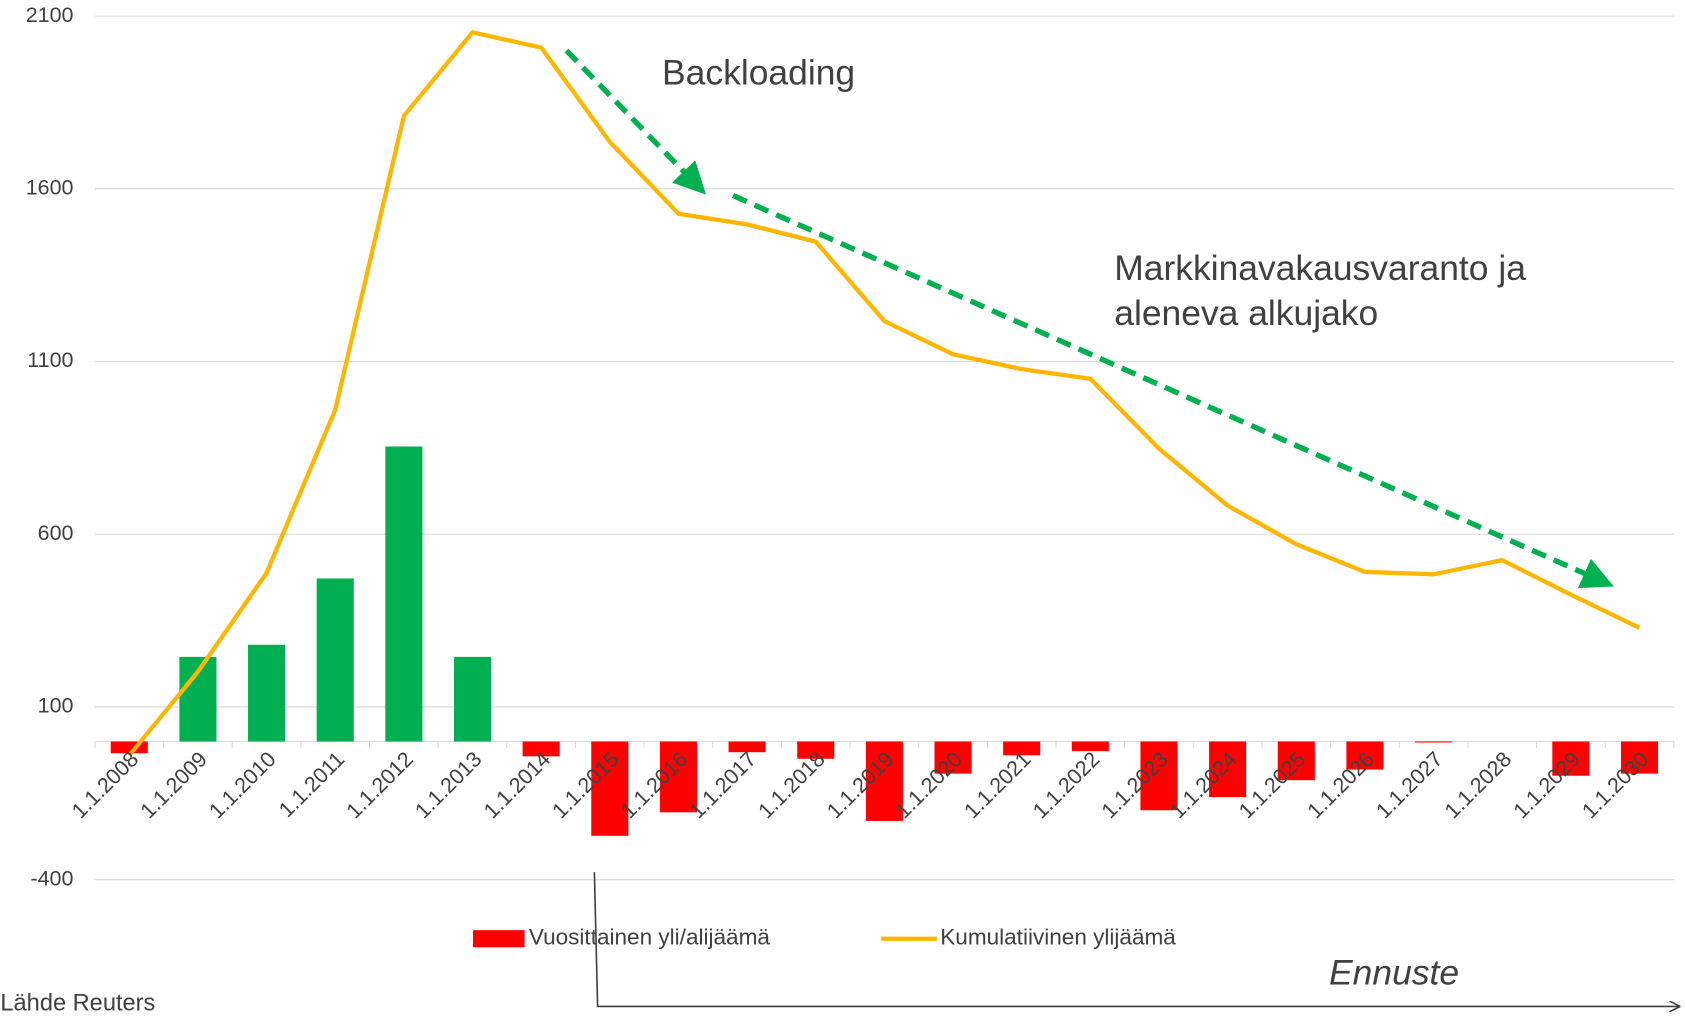  What do you see at coordinates (174, 785) in the screenshot?
I see `x-tick-label: 1.1.2009` at bounding box center [174, 785].